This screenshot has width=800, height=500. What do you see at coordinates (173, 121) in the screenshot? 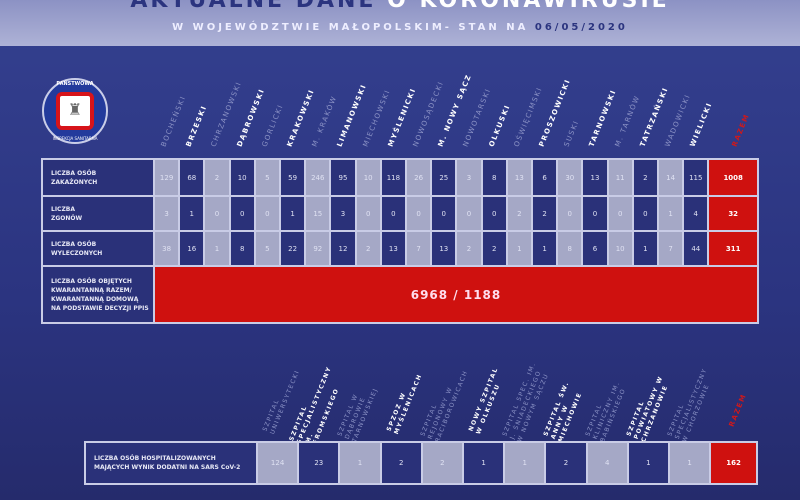
I see `district-header: BOCHEŃSKI` at bounding box center [173, 121].